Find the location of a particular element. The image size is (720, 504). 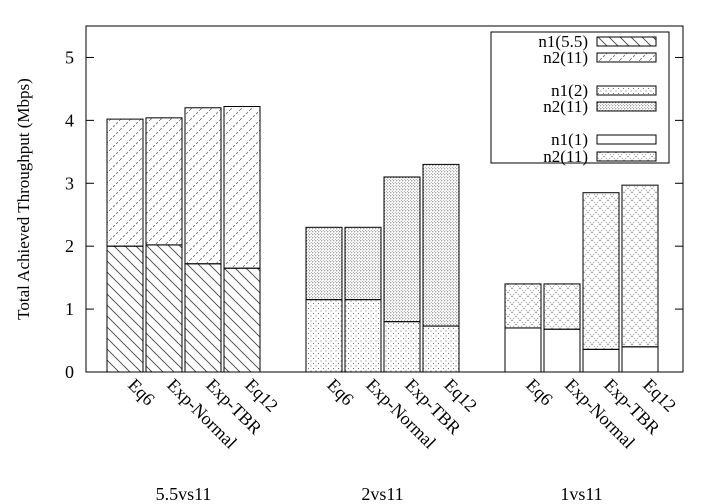

legend-label: n1(5.5) is located at coordinates (563, 41).